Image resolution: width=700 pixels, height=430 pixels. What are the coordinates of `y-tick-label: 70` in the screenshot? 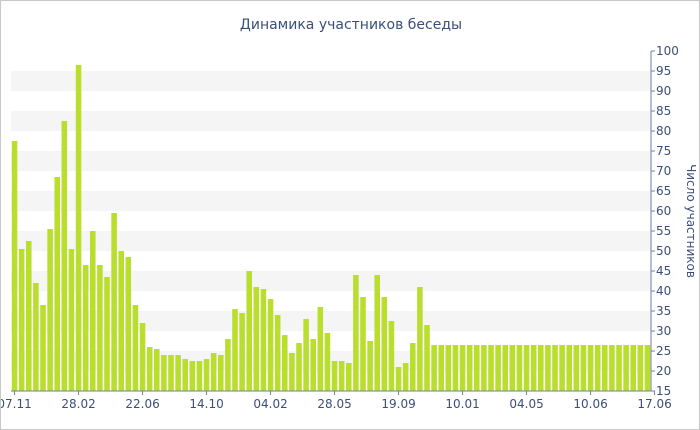 It's located at (663, 171).